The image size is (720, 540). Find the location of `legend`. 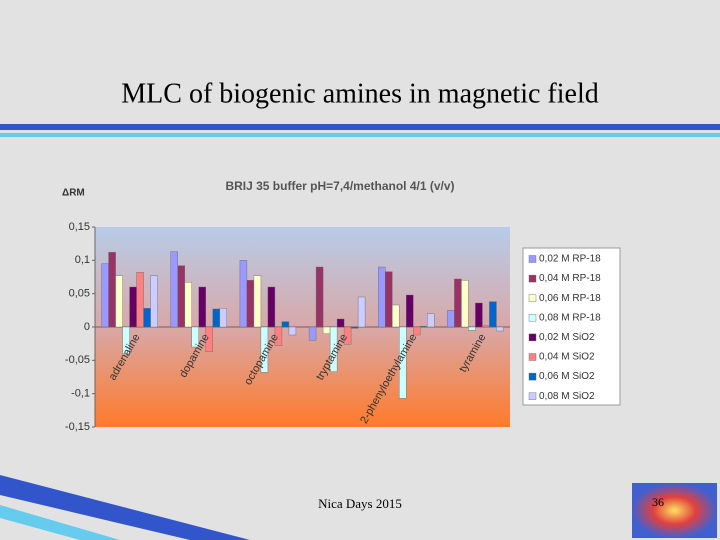

legend is located at coordinates (571, 326).